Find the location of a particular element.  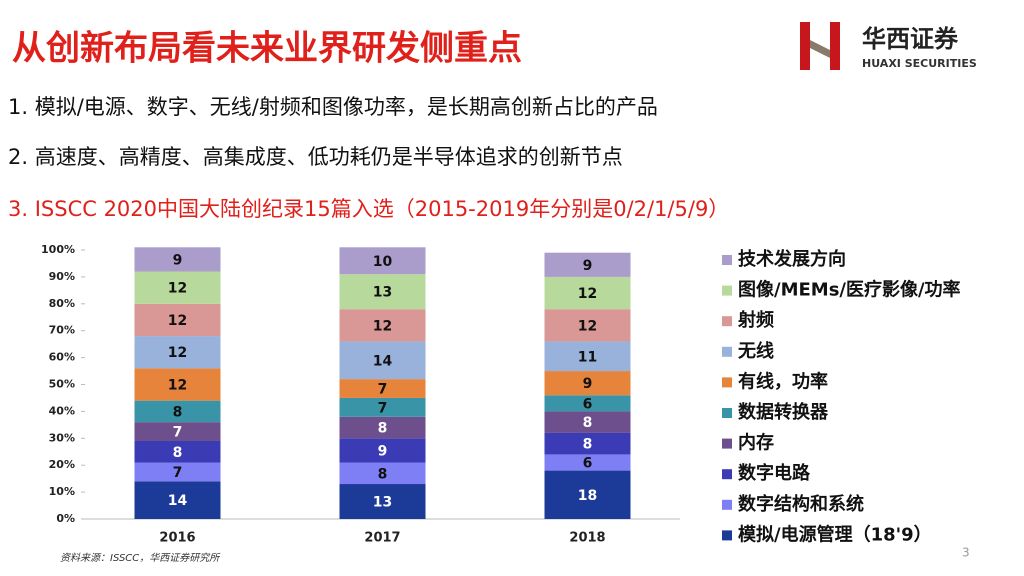

y-tick-label: 0% is located at coordinates (65, 518).